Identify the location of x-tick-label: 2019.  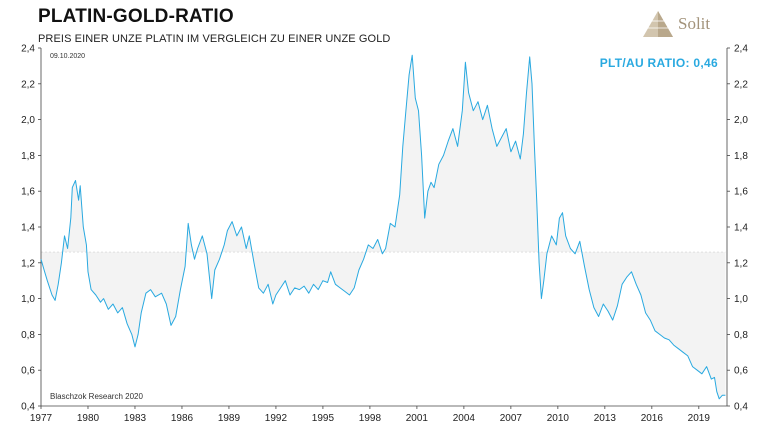
(699, 418).